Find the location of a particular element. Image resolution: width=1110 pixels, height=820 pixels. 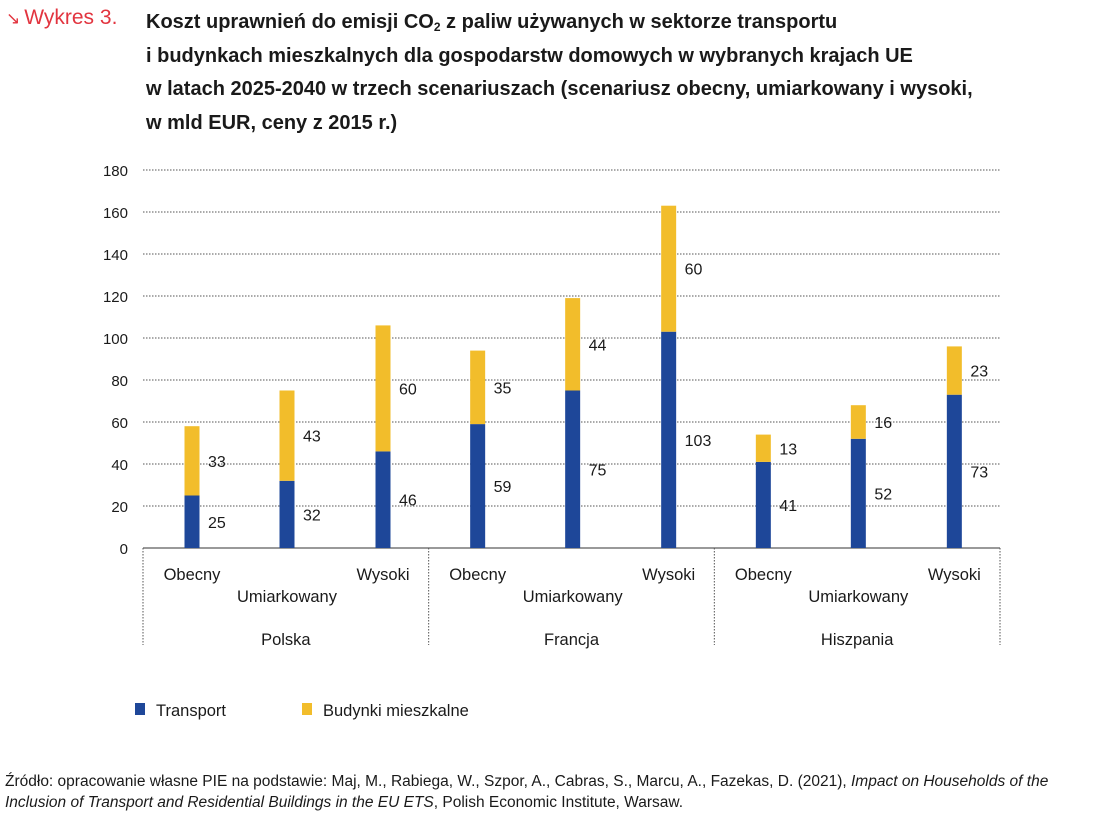

data-label-budynki: 23 is located at coordinates (979, 372).